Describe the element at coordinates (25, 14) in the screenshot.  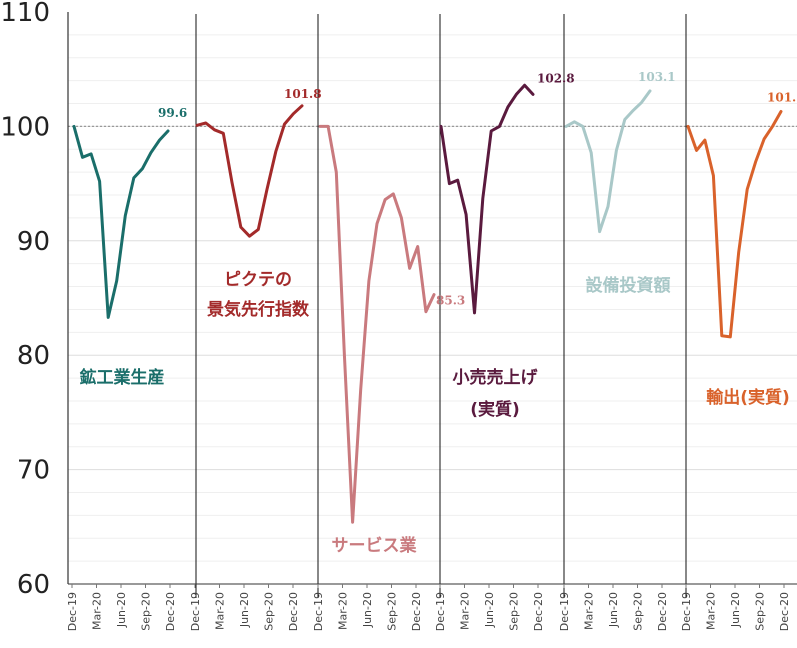
I see `y-tick-label: 110` at that location.